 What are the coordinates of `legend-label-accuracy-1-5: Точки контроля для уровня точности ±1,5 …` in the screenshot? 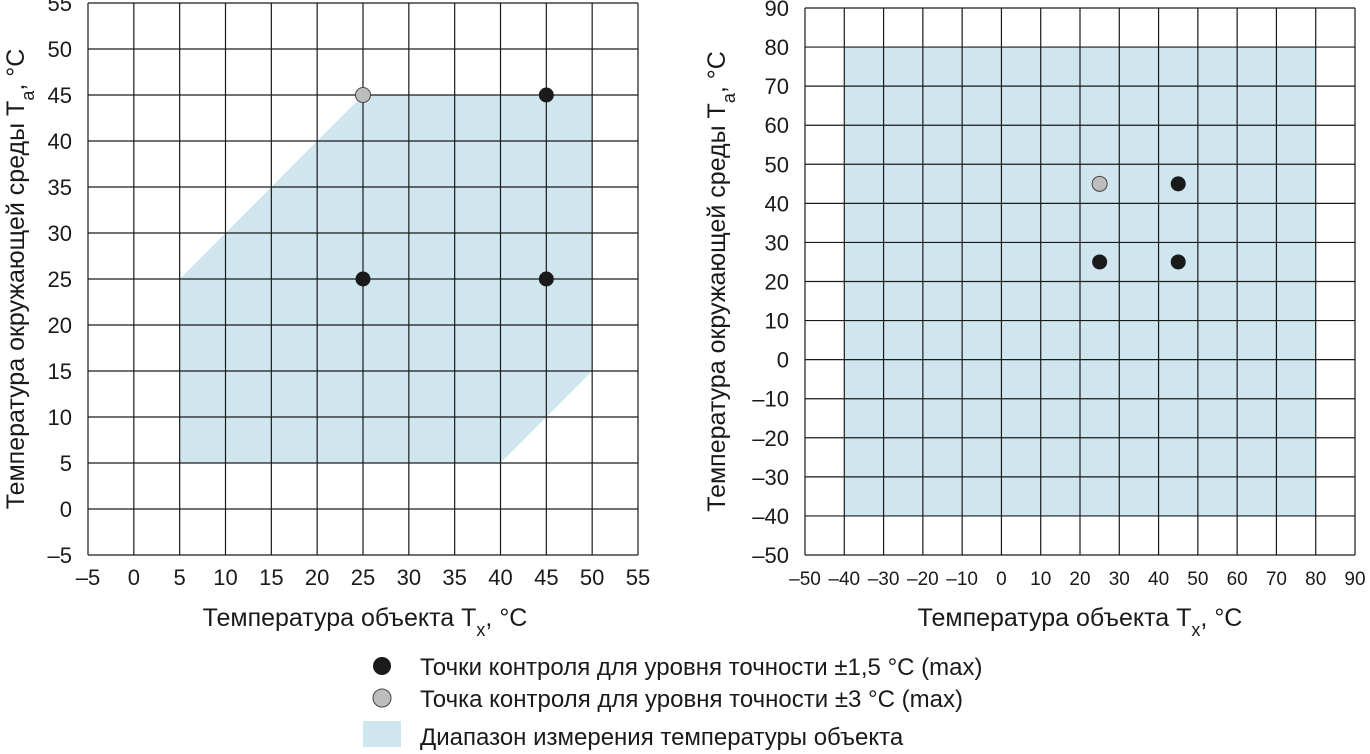 It's located at (701, 667).